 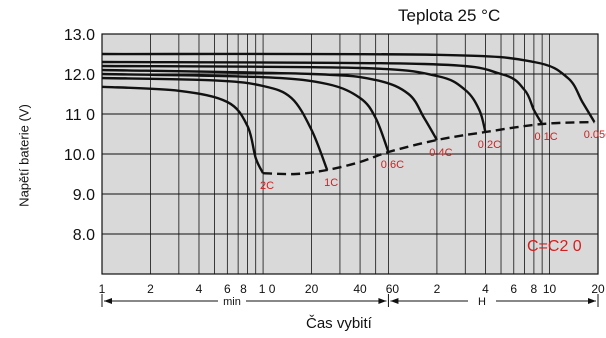 I want to click on x-tick-label: 1 0, so click(x=267, y=289).